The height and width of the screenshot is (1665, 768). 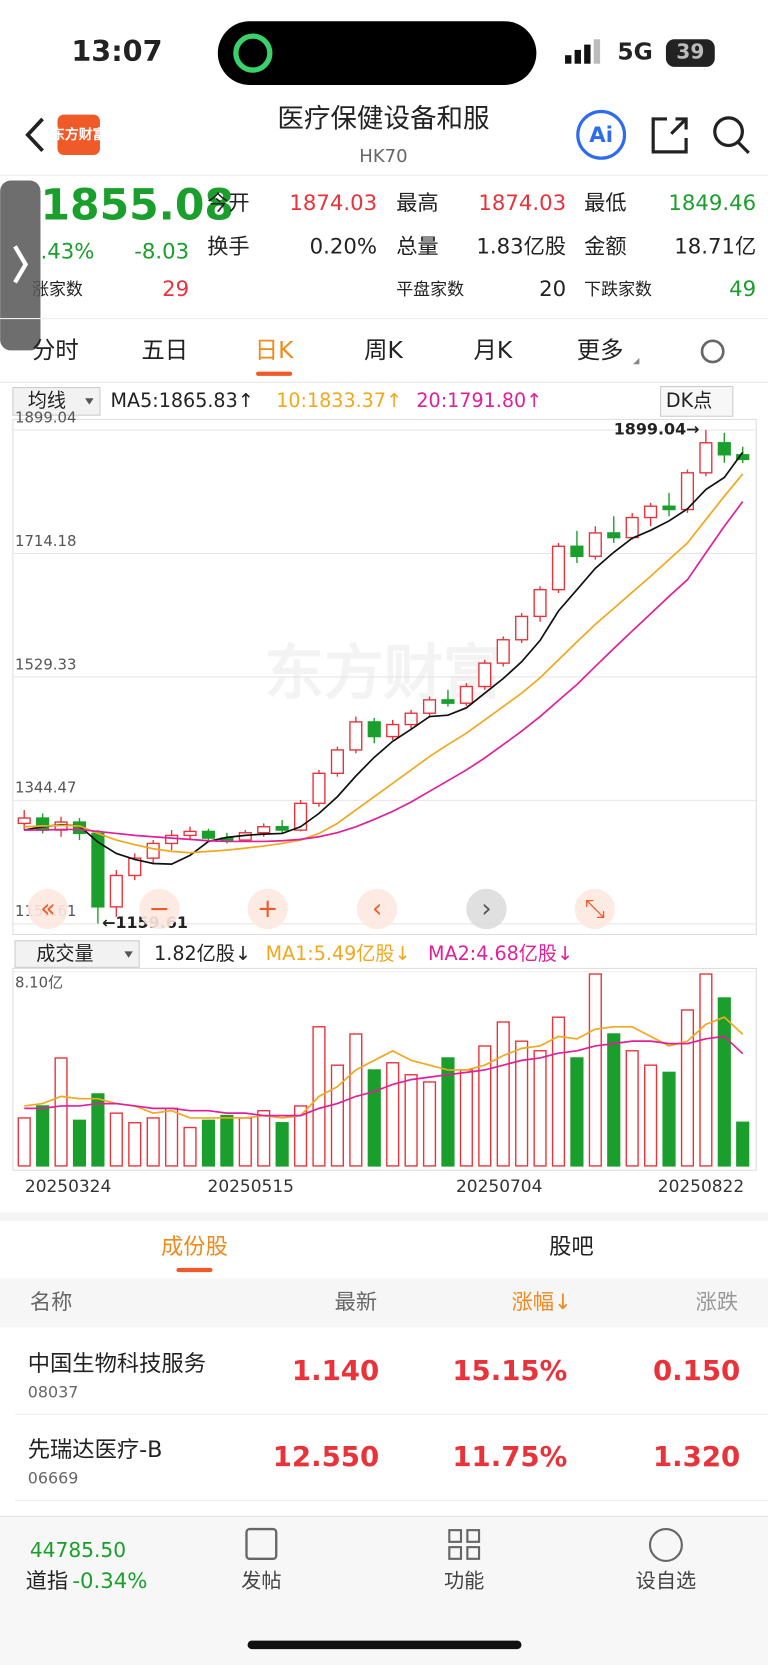 I want to click on watchlist-icon, so click(x=665, y=1545).